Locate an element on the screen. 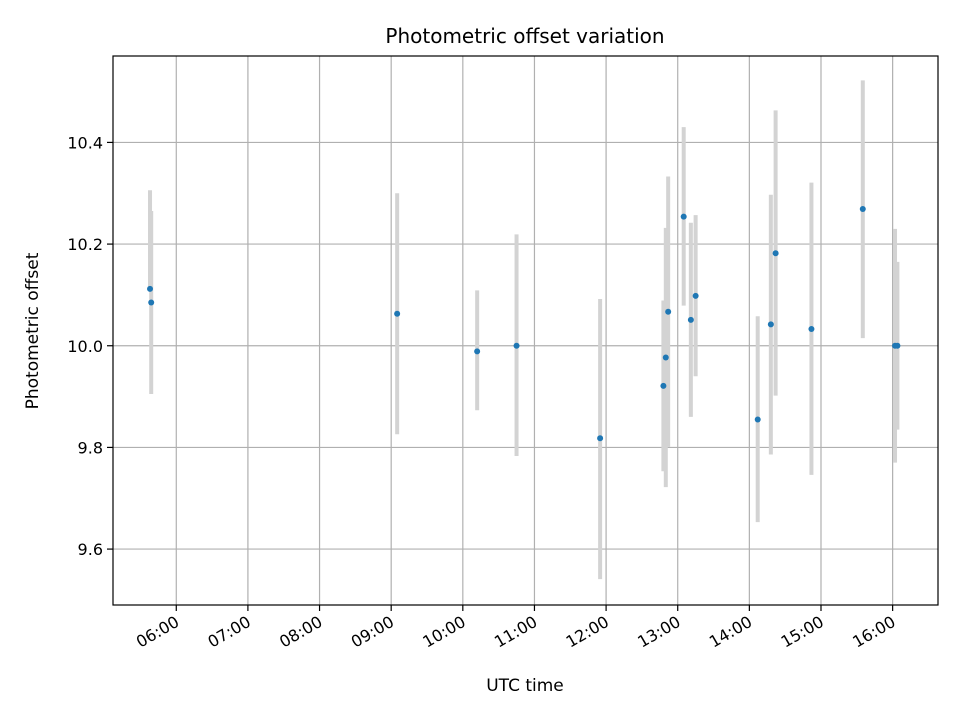  y-tick-label: 10.0 is located at coordinates (85, 346).